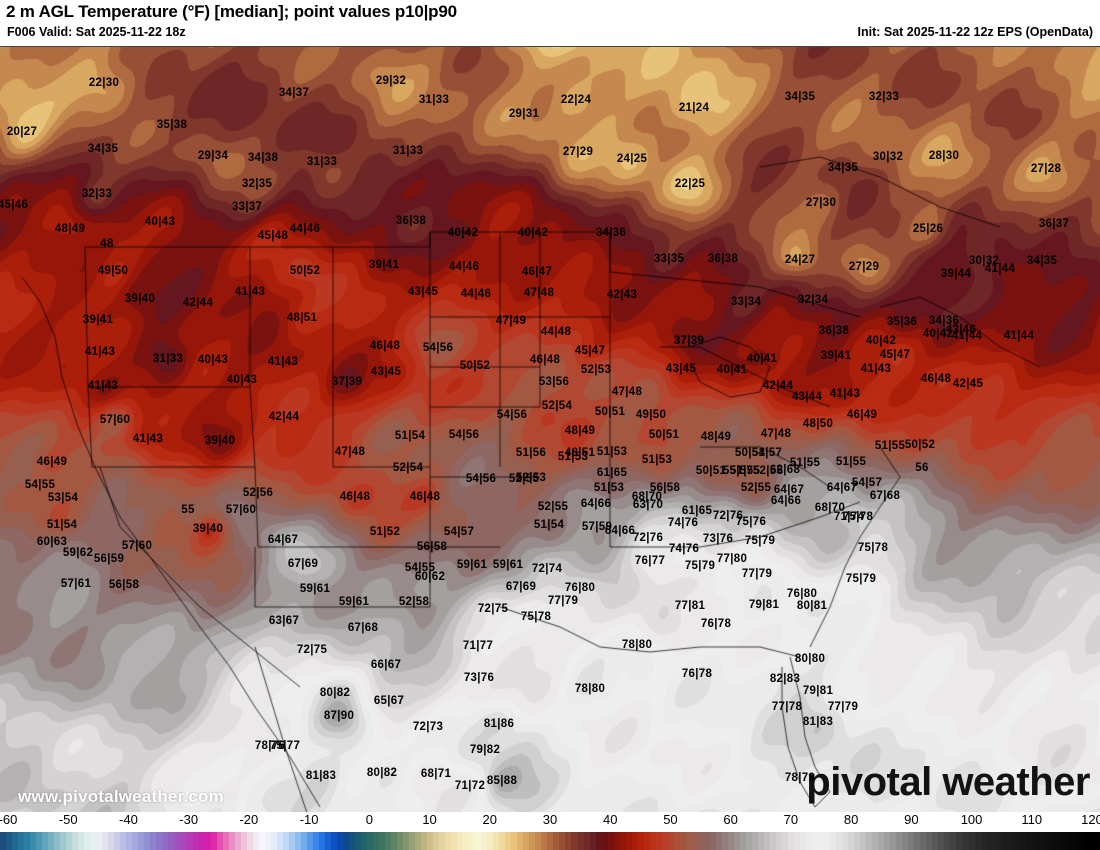  I want to click on colorbar-tick: 50, so click(670, 819).